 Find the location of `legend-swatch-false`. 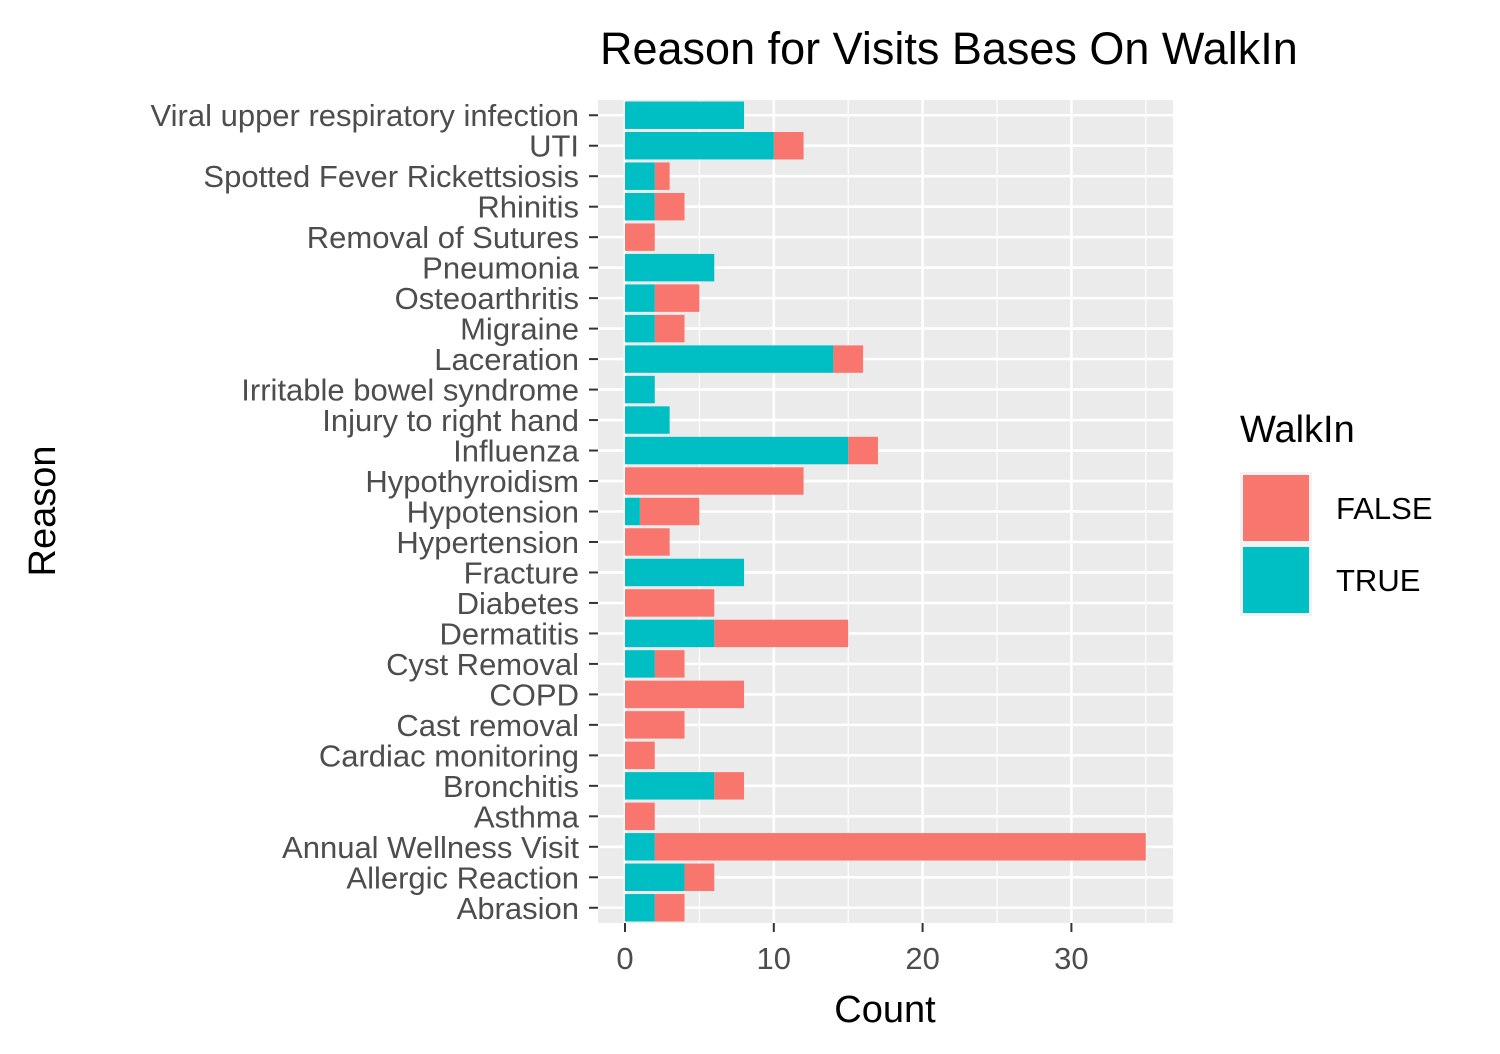

legend-swatch-false is located at coordinates (1276, 508).